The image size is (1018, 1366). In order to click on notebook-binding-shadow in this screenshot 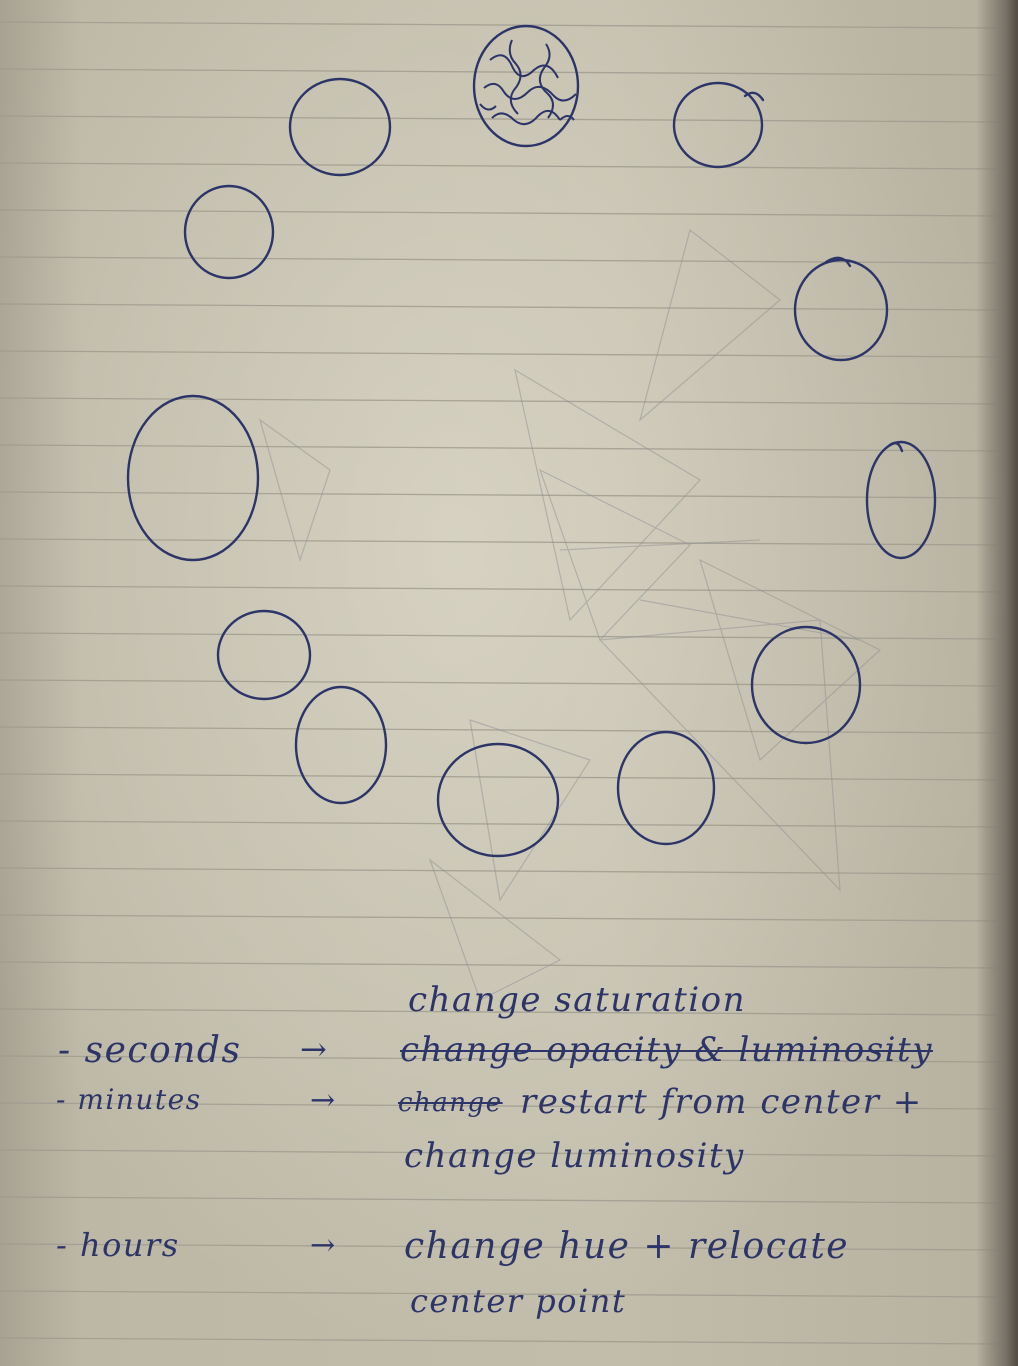, I will do `click(997, 683)`.